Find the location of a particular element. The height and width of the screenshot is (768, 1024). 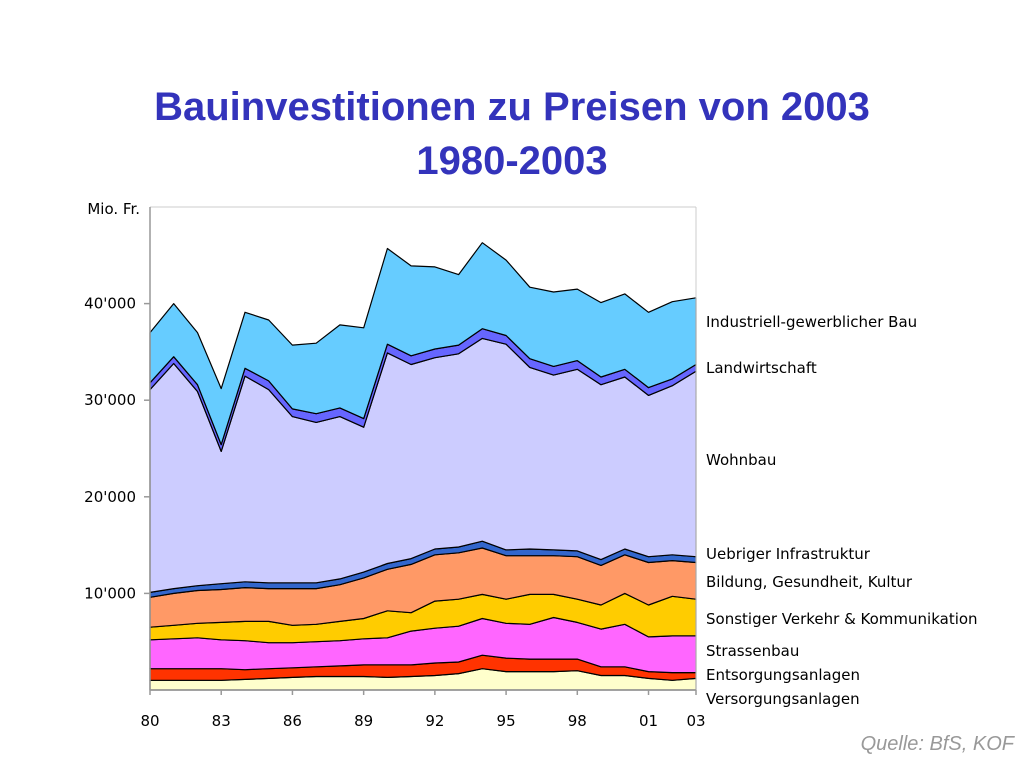

source-note: Quelle: BfS, KOF is located at coordinates (937, 744).